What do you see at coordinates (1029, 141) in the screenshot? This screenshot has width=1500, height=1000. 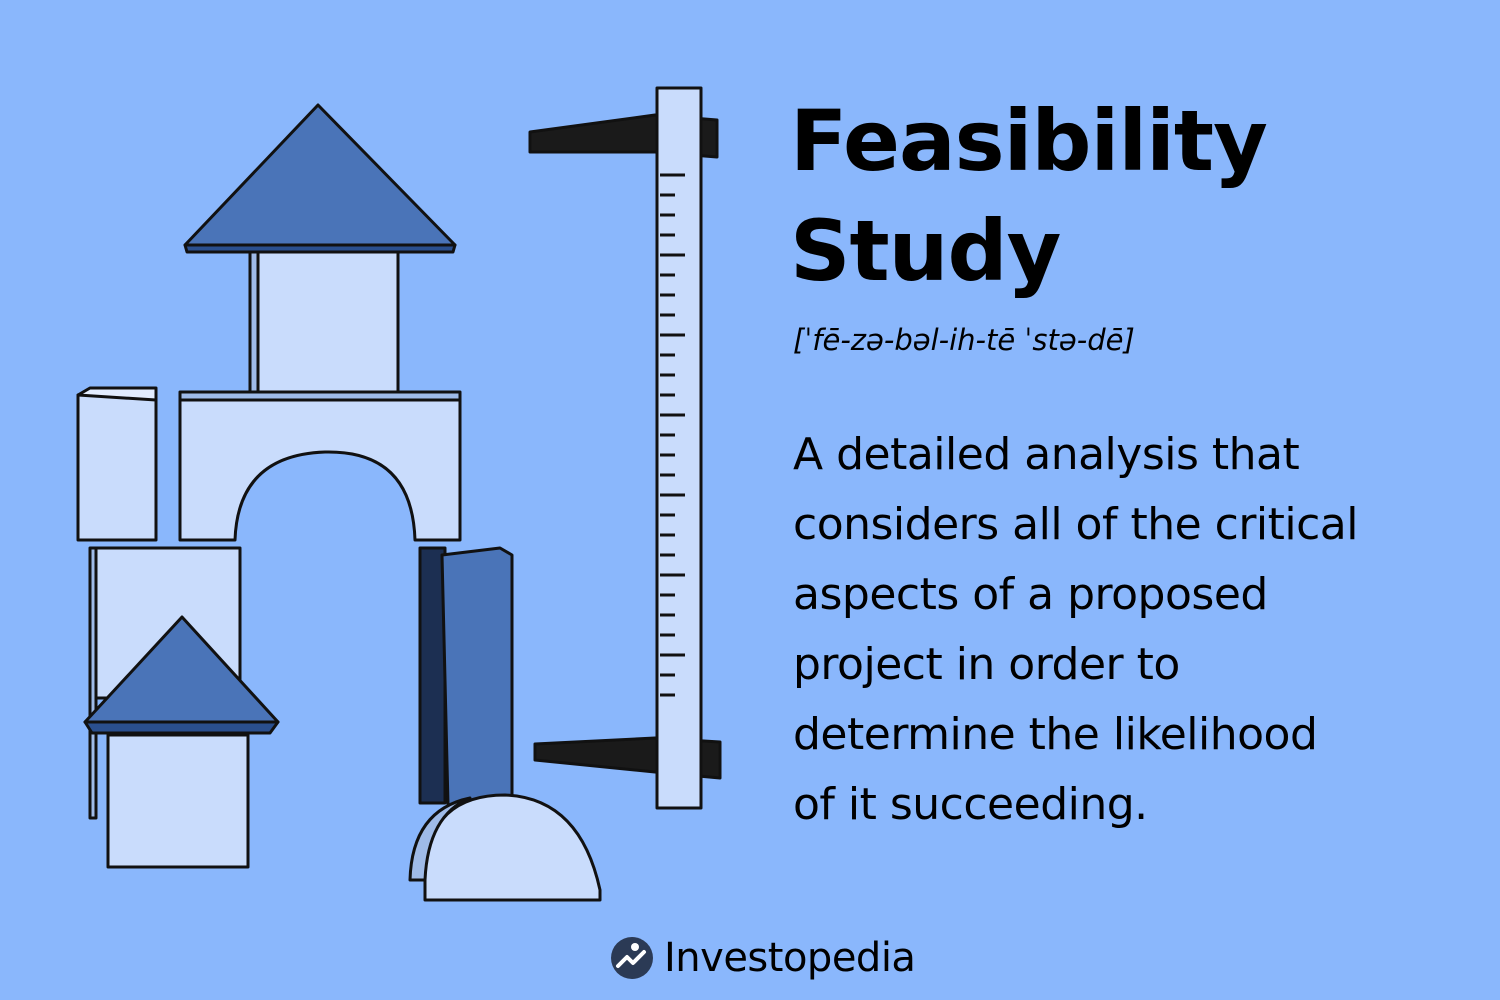 I see `title-line-1: Feasibility` at bounding box center [1029, 141].